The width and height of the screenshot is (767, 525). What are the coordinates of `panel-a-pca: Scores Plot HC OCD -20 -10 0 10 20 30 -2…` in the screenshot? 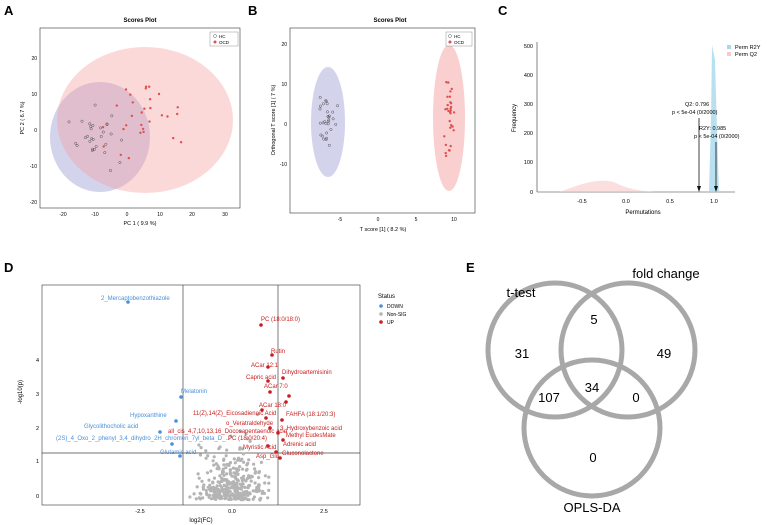 It's located at (130, 122).